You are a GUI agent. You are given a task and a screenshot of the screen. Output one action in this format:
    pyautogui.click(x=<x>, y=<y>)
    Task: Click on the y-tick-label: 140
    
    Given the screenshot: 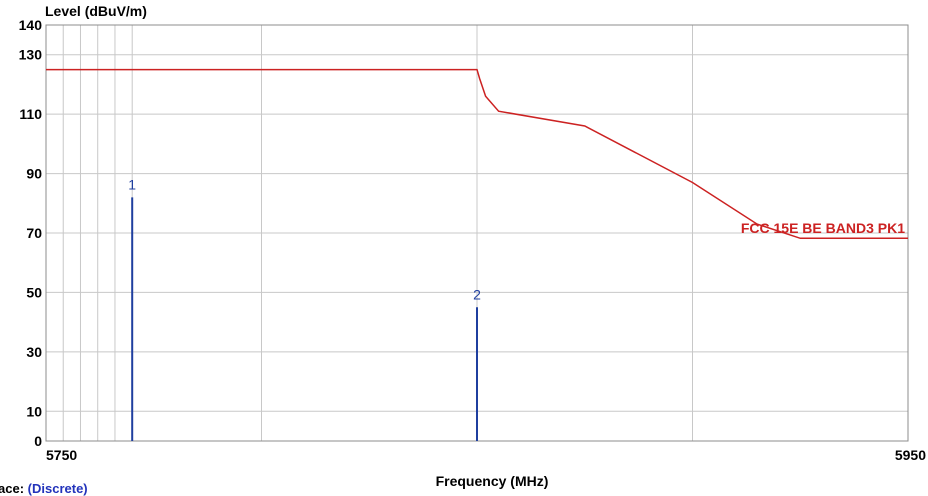 What is the action you would take?
    pyautogui.click(x=31, y=25)
    